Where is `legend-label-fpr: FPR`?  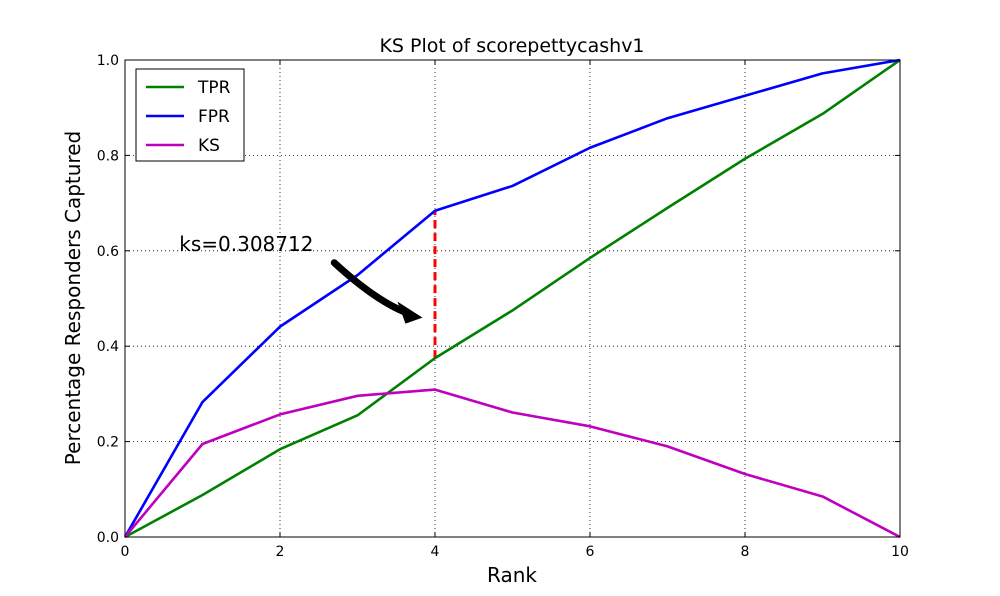 legend-label-fpr: FPR is located at coordinates (214, 117).